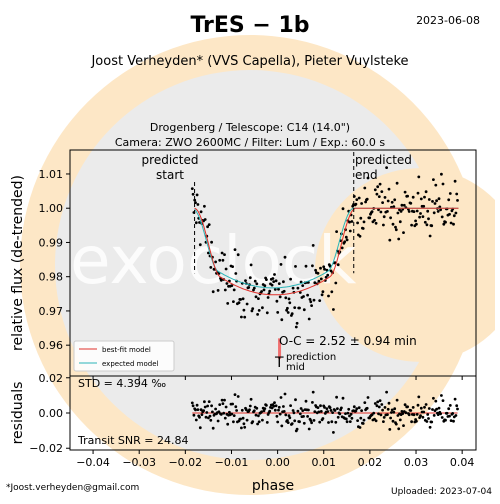  What do you see at coordinates (72, 488) in the screenshot?
I see `contact-footnote: *Joost.verheyden@gmail.com` at bounding box center [72, 488].